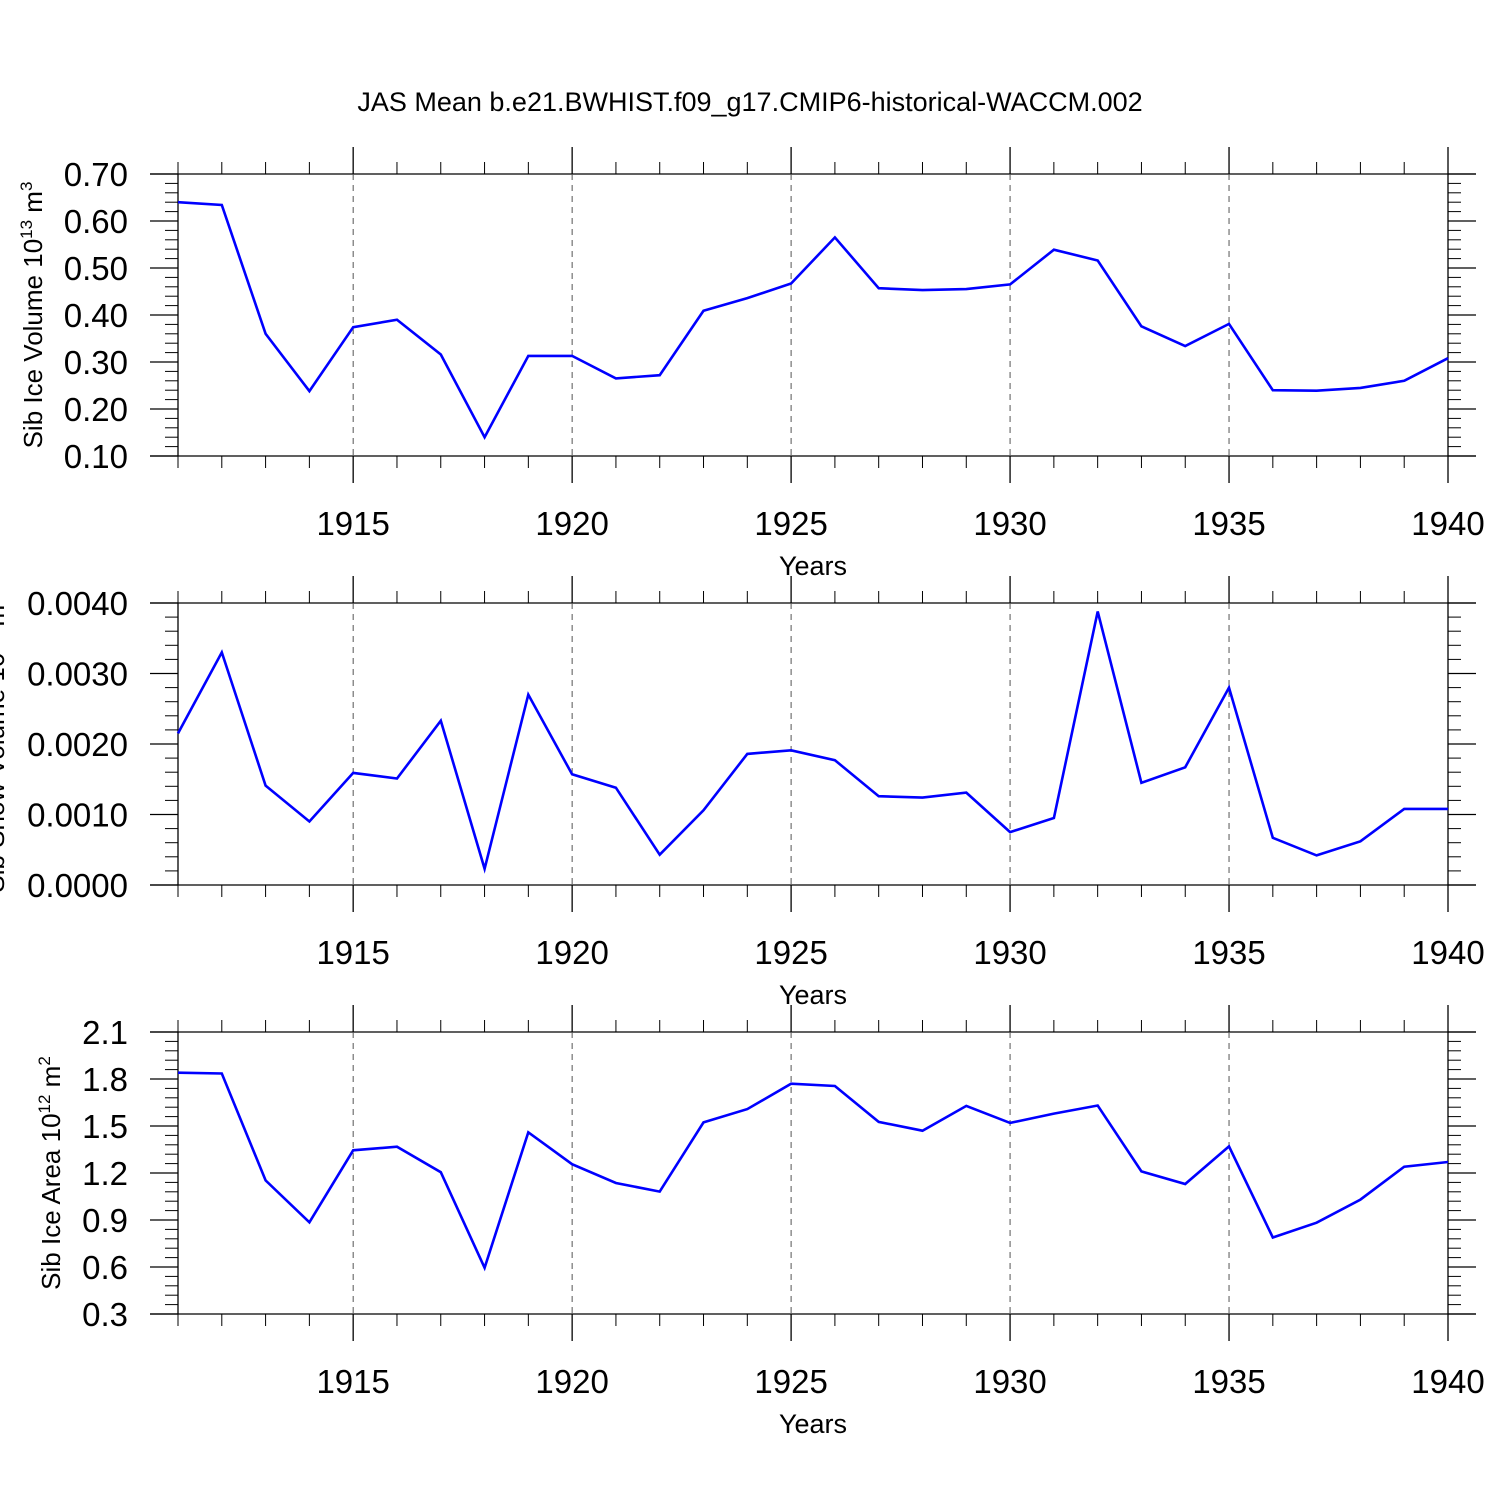 The width and height of the screenshot is (1500, 1500). I want to click on y-tick-label: 0.60, so click(96, 221).